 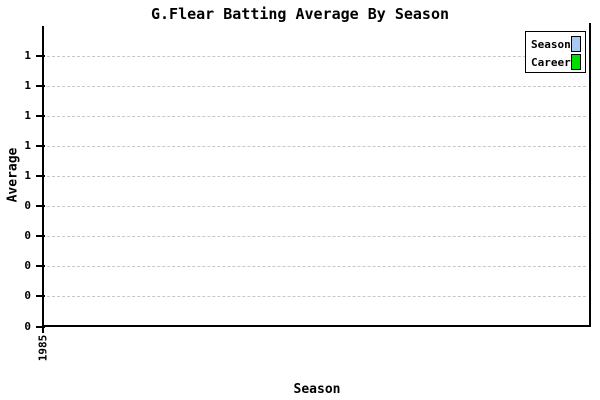 What do you see at coordinates (316, 326) in the screenshot?
I see `x-axis-line` at bounding box center [316, 326].